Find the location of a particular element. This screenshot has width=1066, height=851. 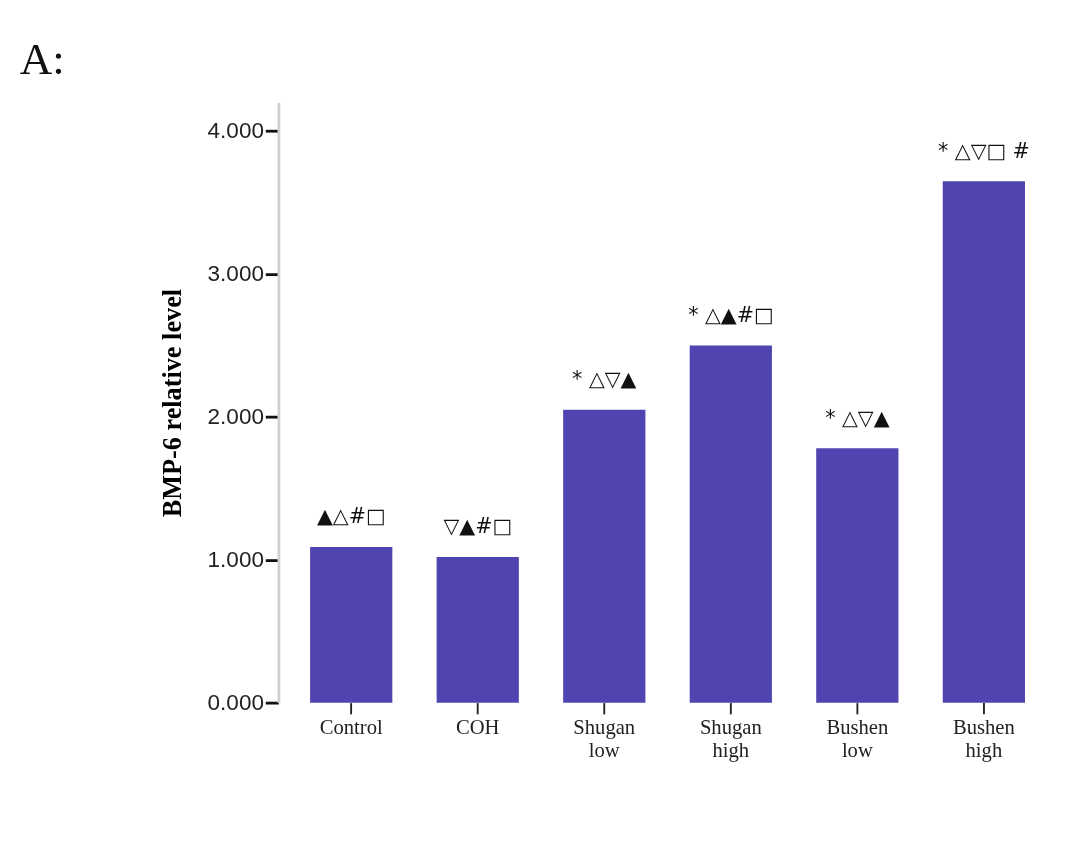

y-tick-label: 4.000 is located at coordinates (235, 131).